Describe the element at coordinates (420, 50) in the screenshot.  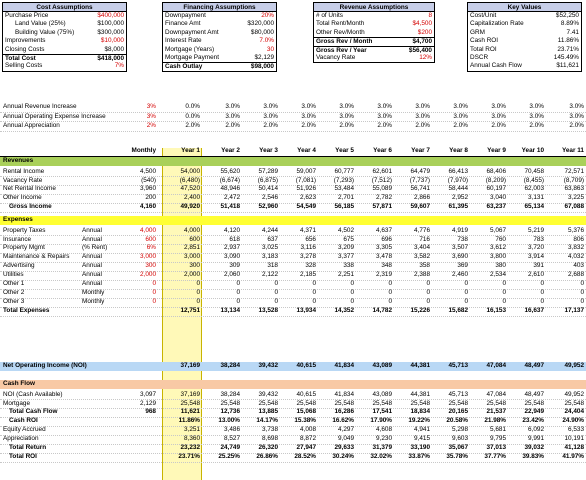
I see `revenue-value: $56,400` at that location.